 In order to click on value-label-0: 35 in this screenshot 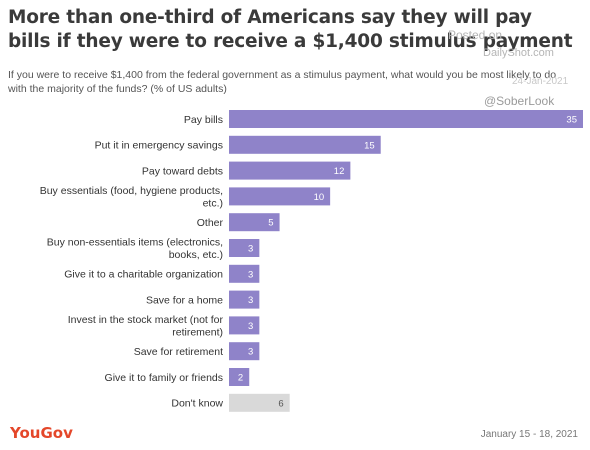, I will do `click(571, 120)`.